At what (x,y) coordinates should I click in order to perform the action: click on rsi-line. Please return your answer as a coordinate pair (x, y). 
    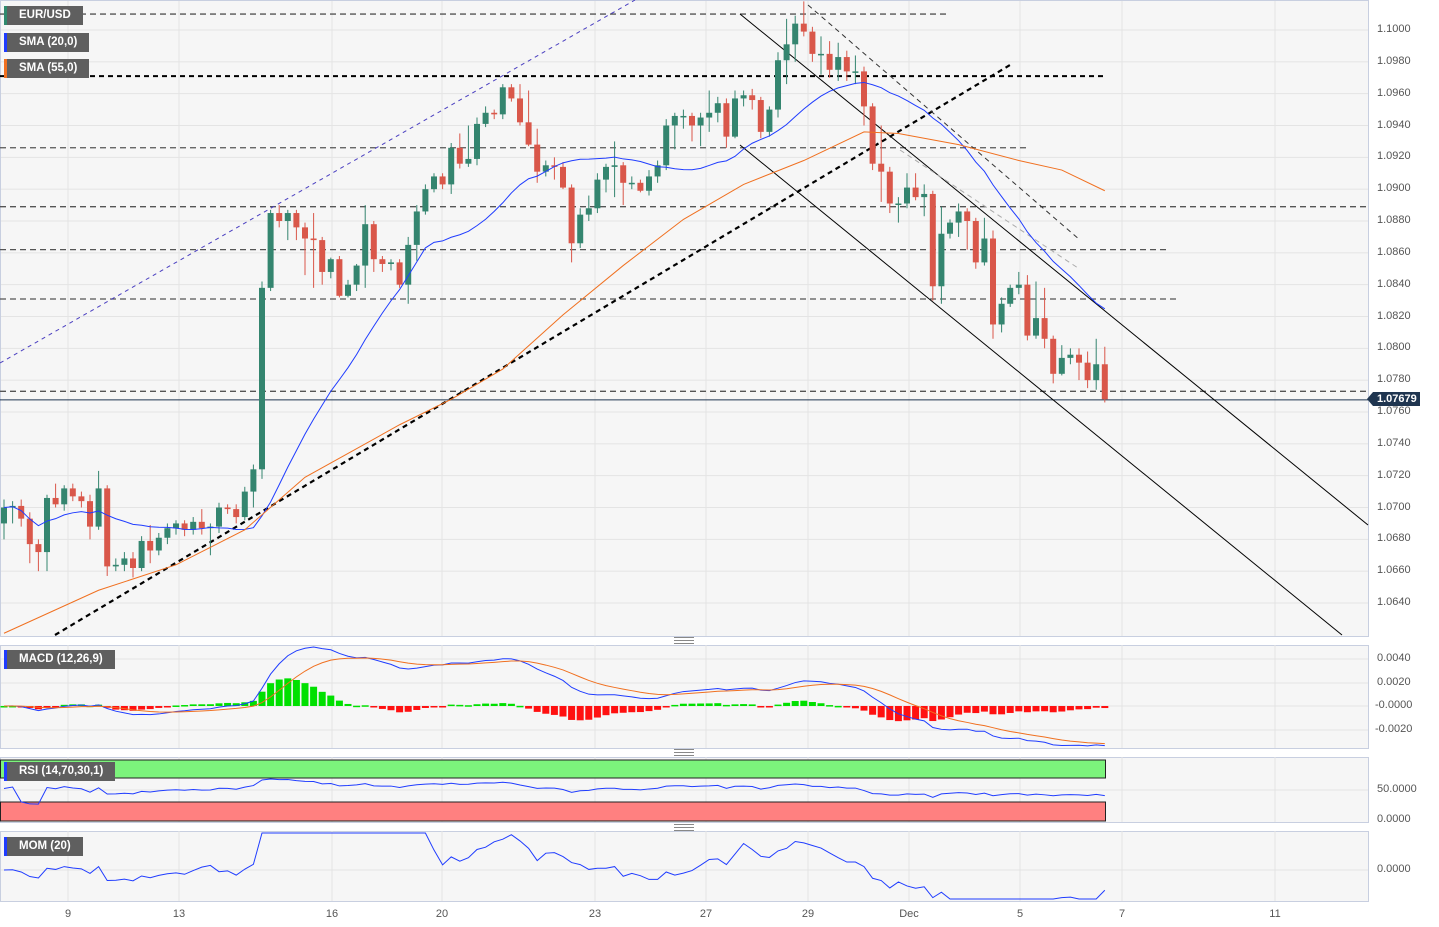
    Looking at the image, I should click on (554, 791).